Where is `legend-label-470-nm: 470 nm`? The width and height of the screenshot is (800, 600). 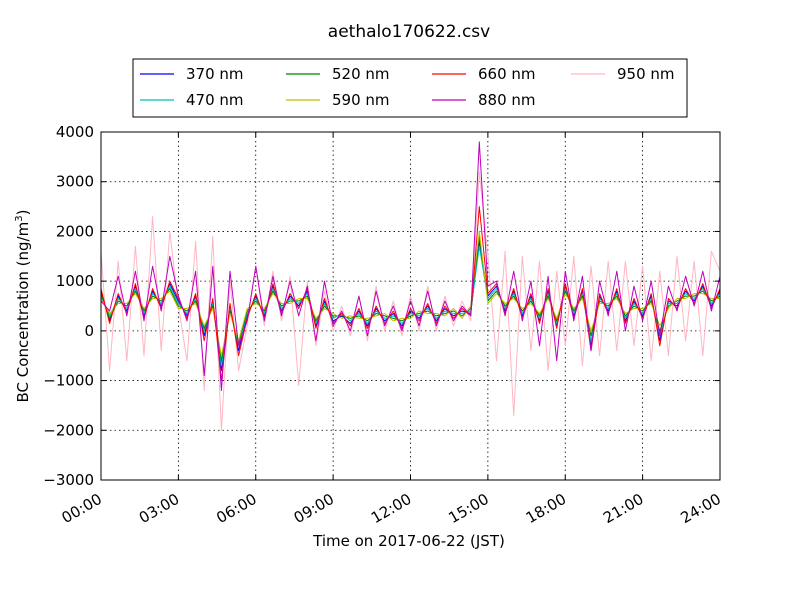 legend-label-470-nm: 470 nm is located at coordinates (215, 100).